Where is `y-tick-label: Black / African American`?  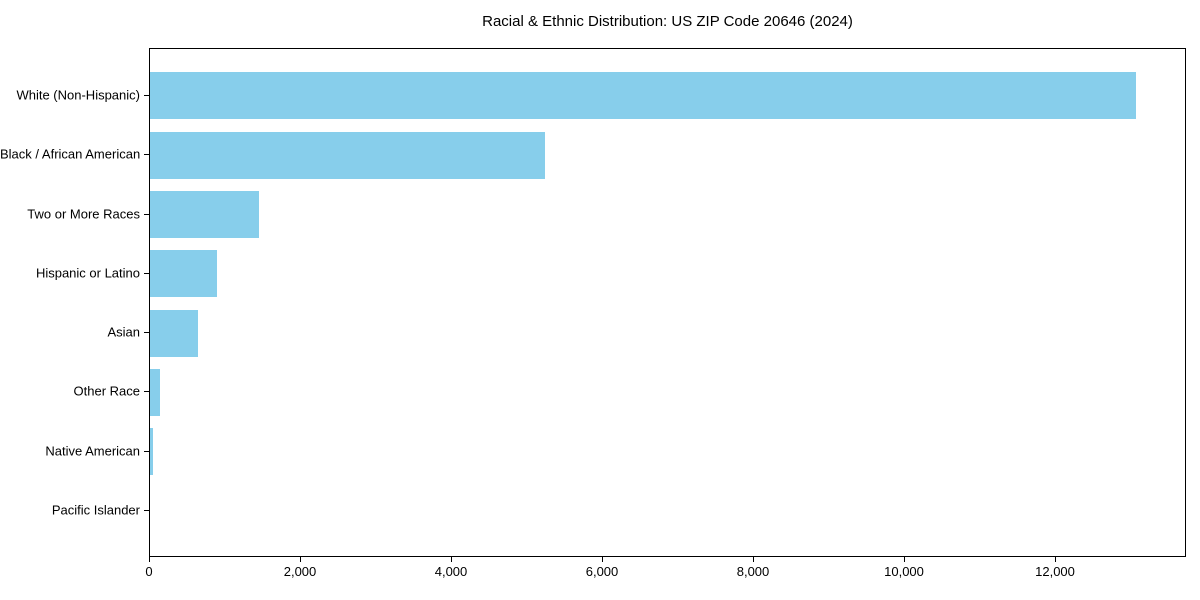 y-tick-label: Black / African American is located at coordinates (70, 154).